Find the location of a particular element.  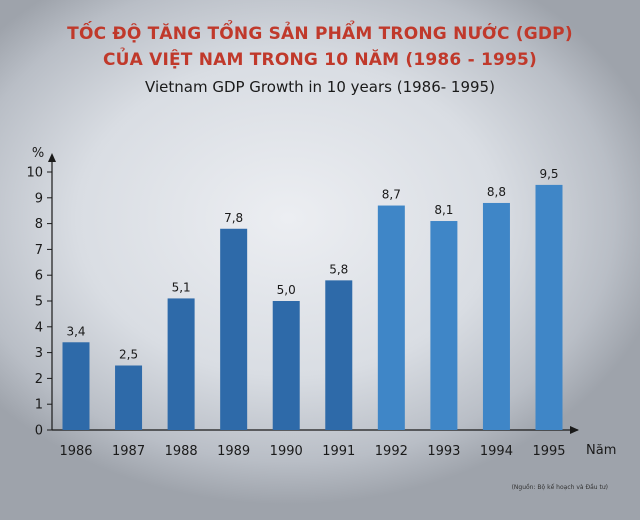

y-tick-label: 7 is located at coordinates (39, 250).